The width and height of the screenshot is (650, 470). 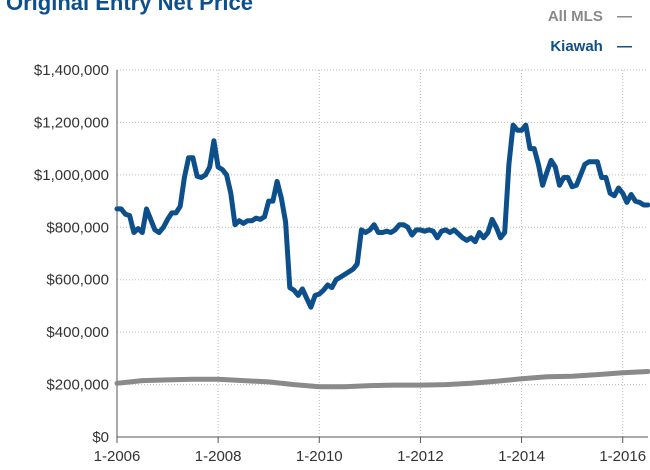 What do you see at coordinates (420, 456) in the screenshot?
I see `x-tick-label: 1-2012` at bounding box center [420, 456].